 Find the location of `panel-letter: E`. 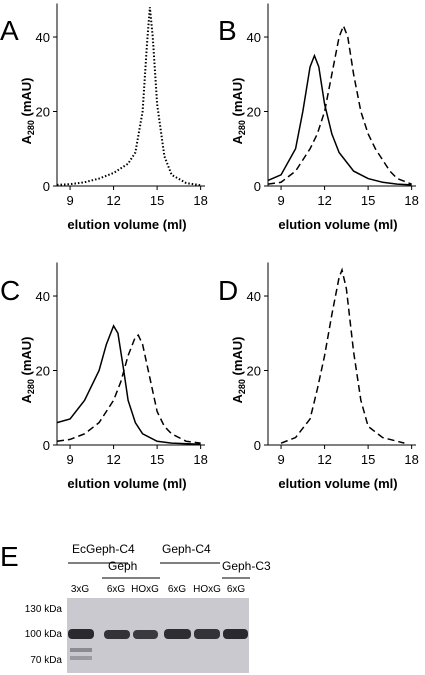

panel-letter: E is located at coordinates (9, 556).